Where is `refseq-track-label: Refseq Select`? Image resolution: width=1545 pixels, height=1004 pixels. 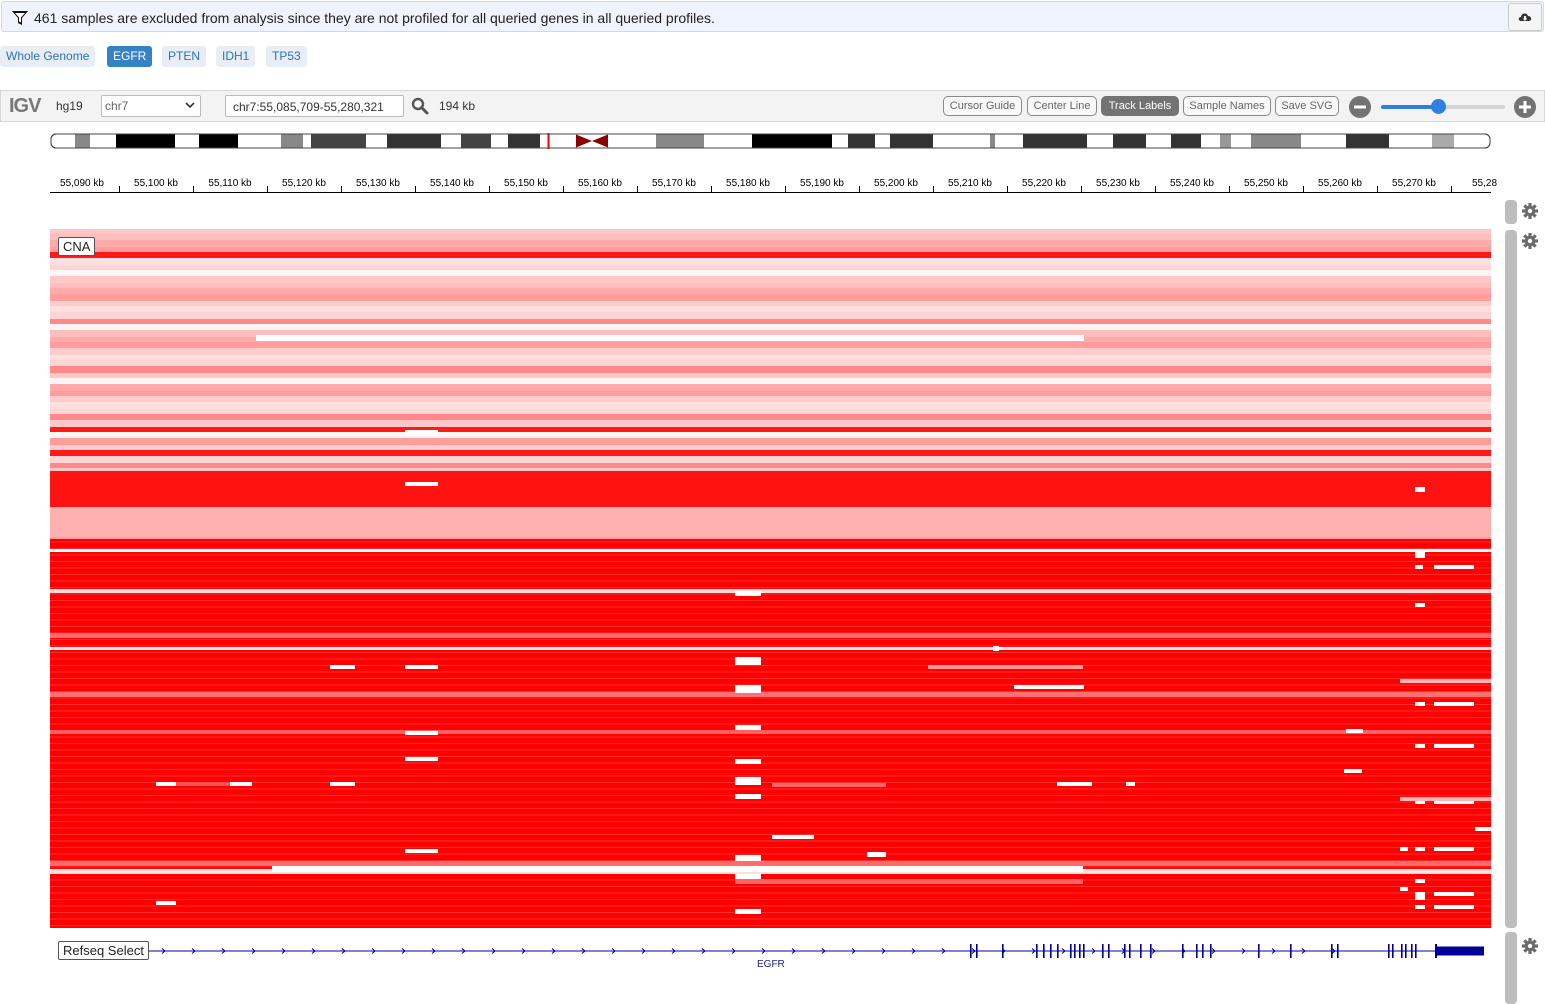 refseq-track-label: Refseq Select is located at coordinates (103, 950).